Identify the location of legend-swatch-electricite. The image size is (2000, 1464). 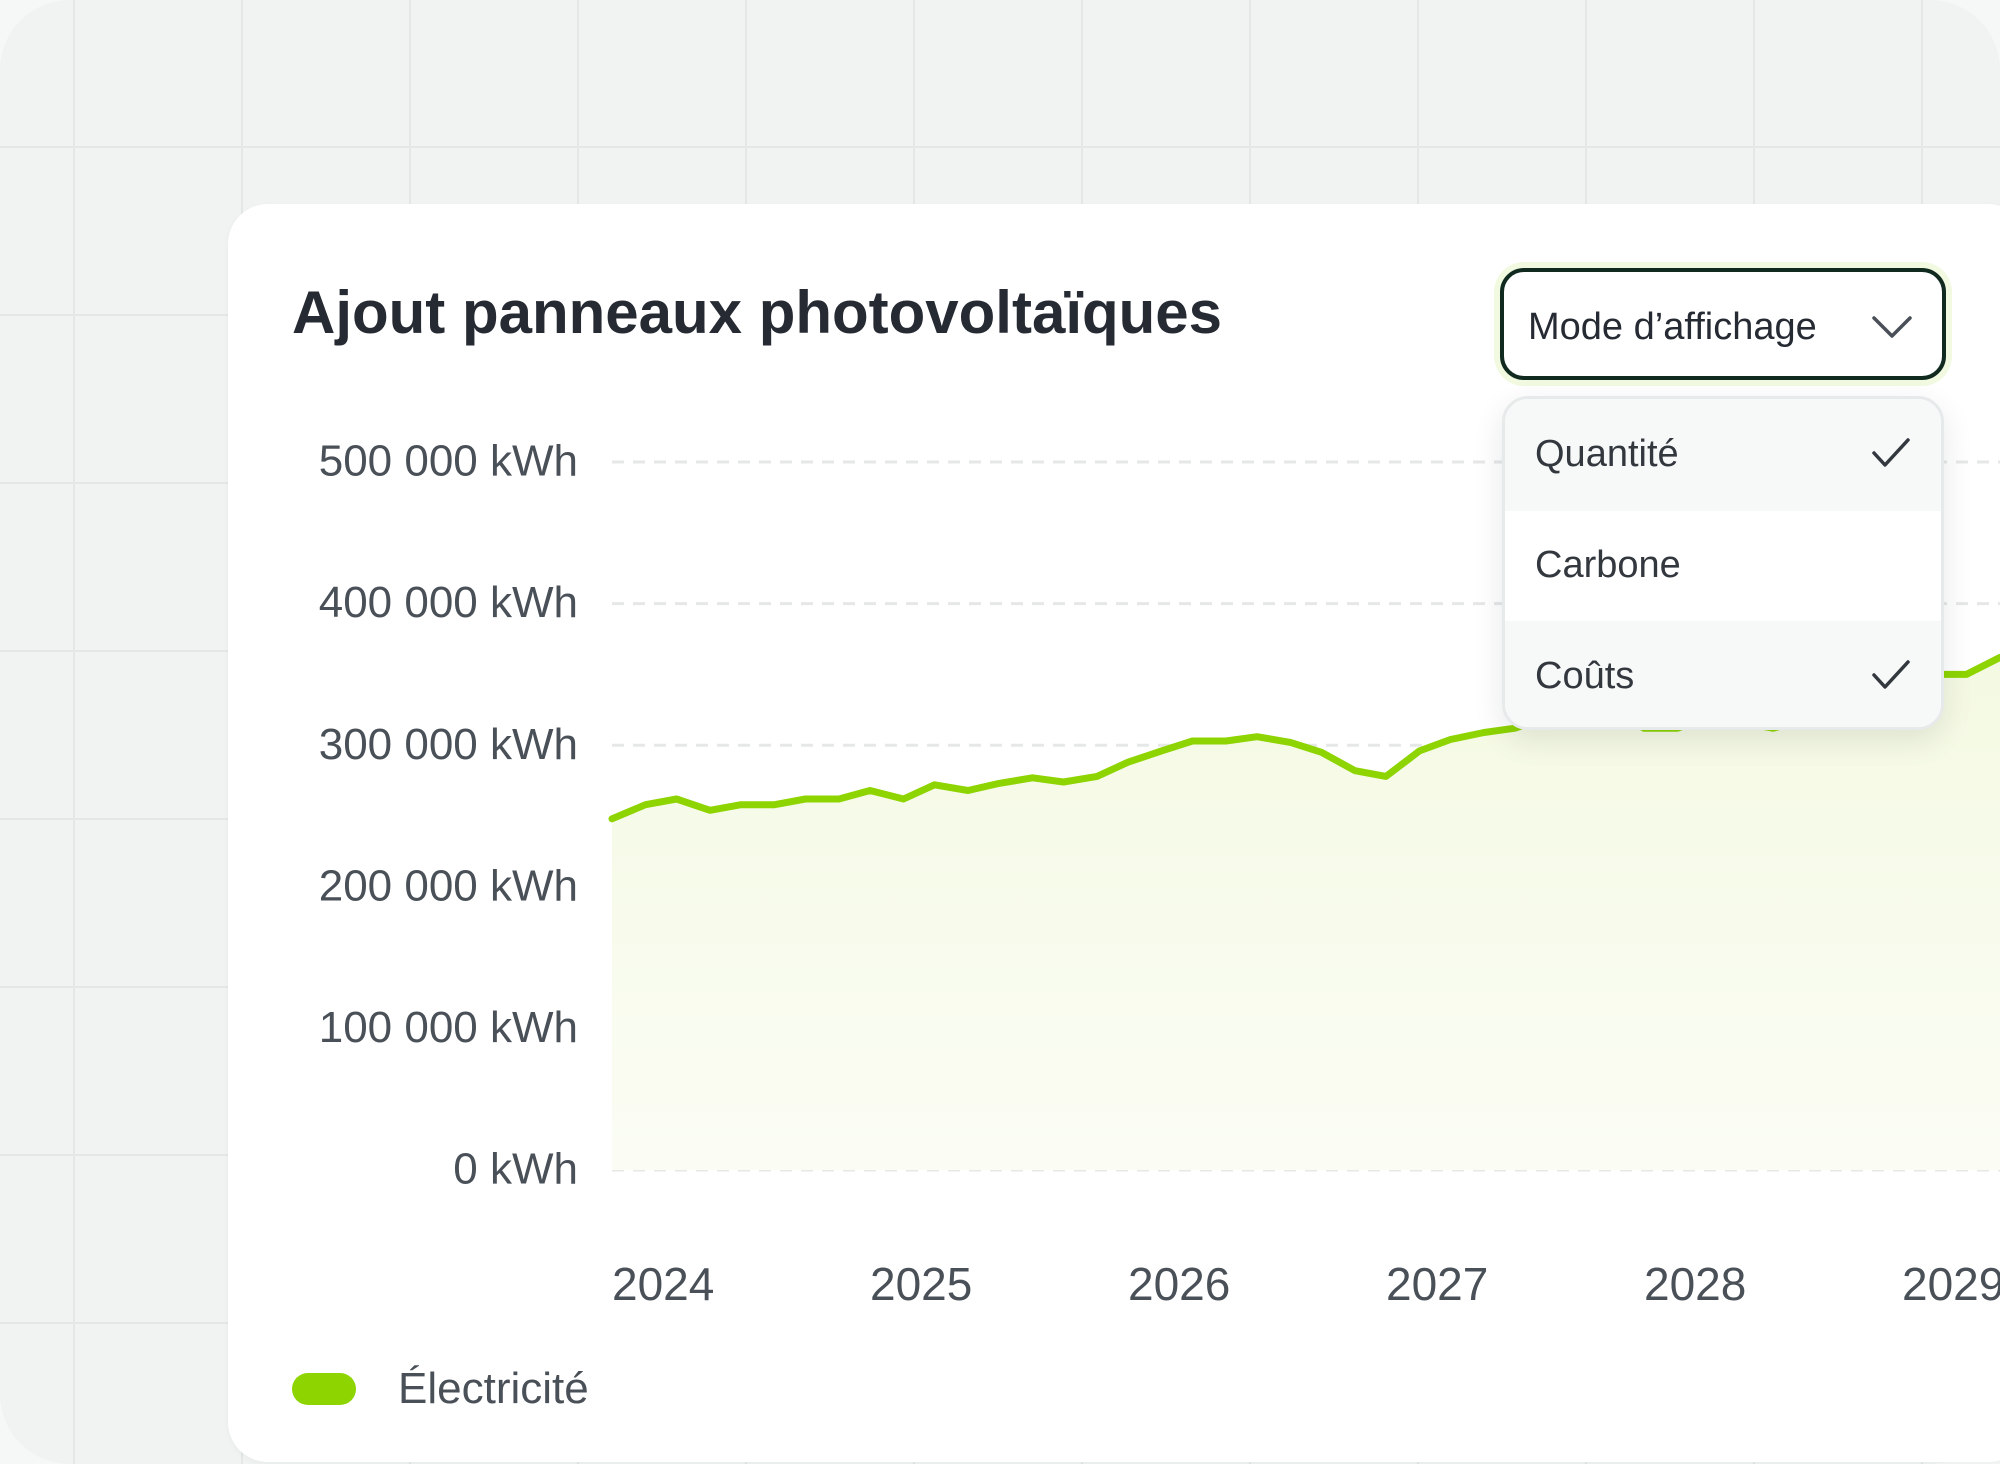
(324, 1389).